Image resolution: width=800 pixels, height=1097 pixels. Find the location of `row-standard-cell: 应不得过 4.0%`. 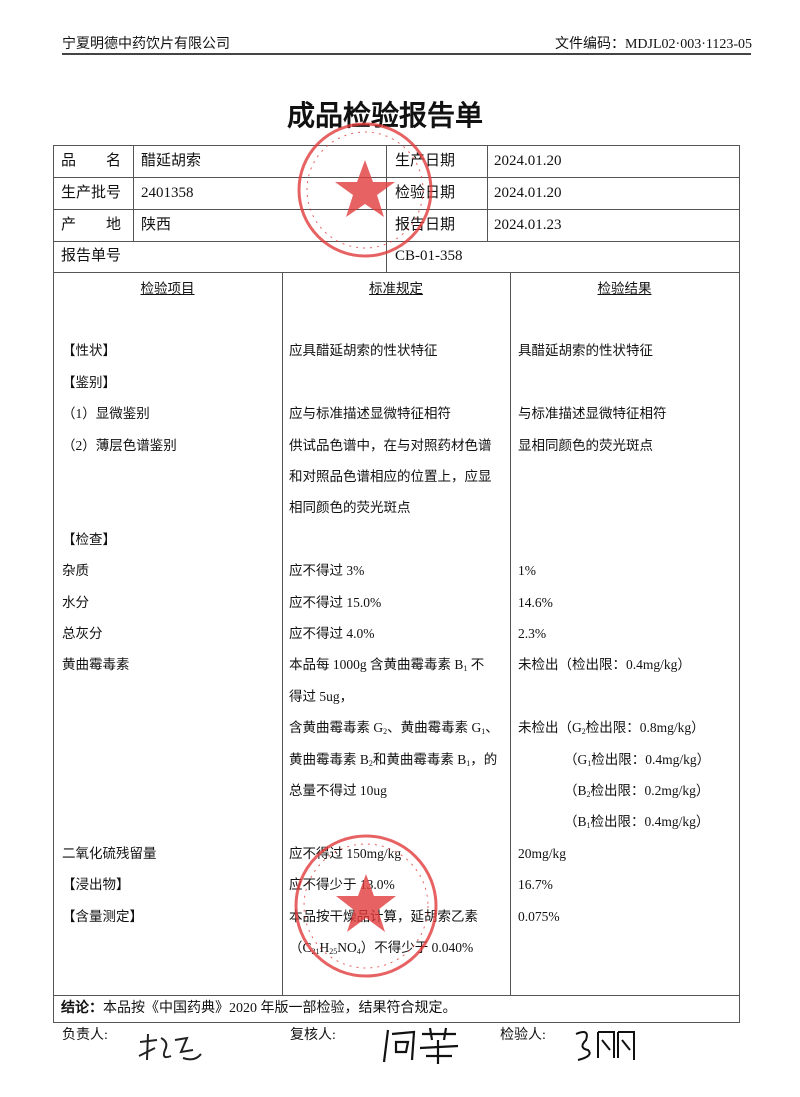

row-standard-cell: 应不得过 4.0% is located at coordinates (332, 633).